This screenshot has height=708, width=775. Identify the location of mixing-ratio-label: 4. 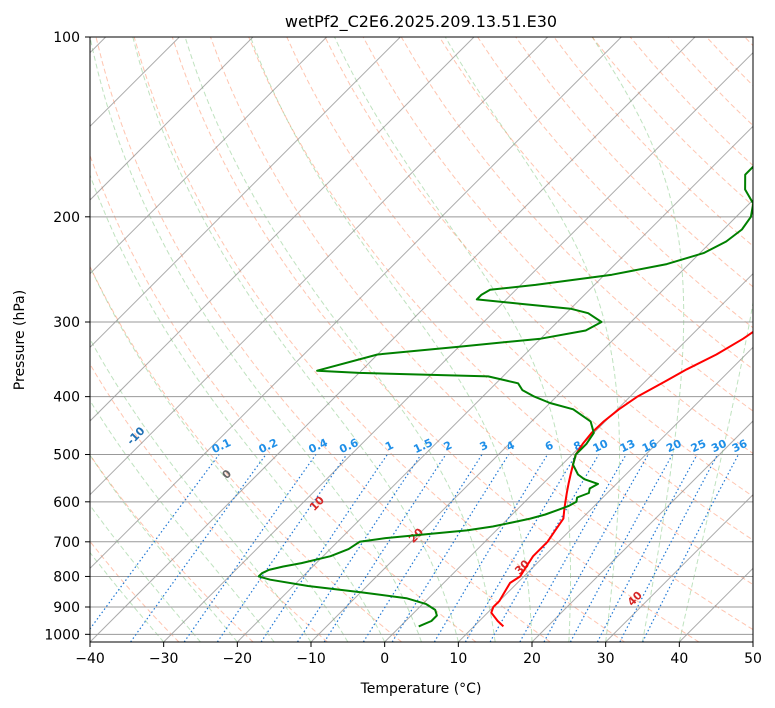
(510, 445).